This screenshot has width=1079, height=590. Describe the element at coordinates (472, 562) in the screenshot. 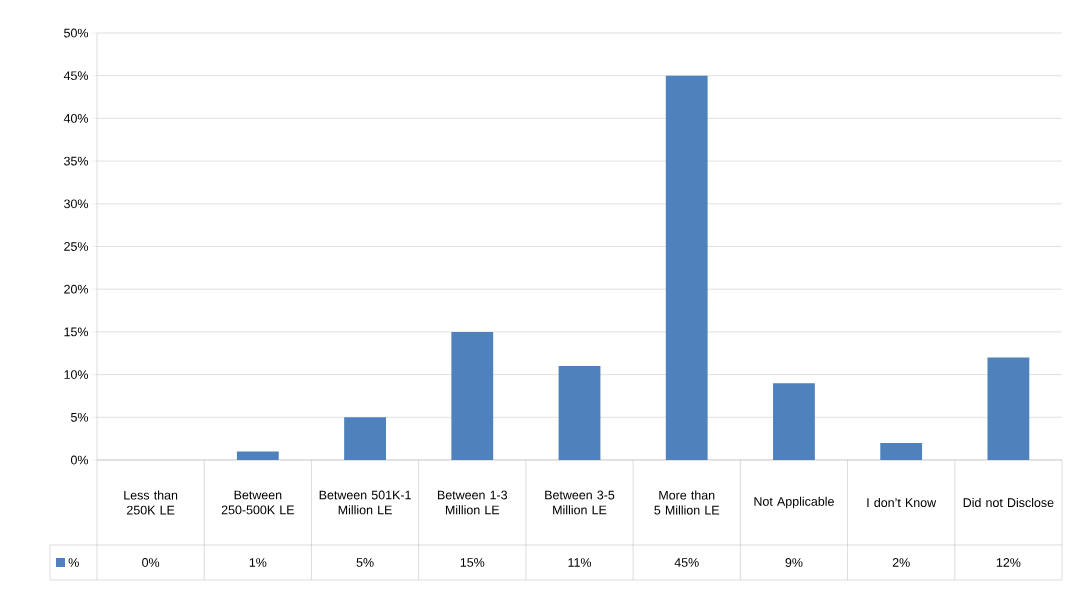

I see `data-label: 15%` at that location.